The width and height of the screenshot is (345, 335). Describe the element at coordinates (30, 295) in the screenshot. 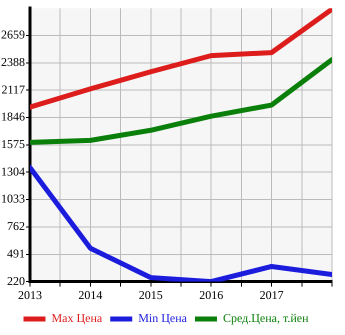

I see `x-tick-label: 2013` at that location.